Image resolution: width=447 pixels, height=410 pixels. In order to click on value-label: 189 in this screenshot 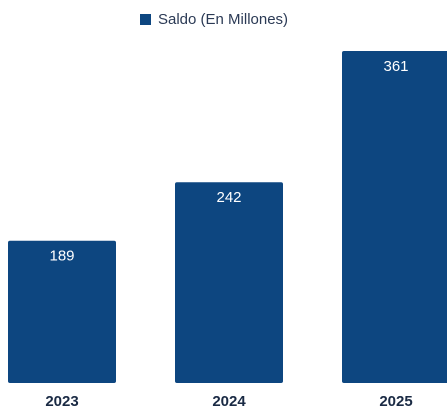, I will do `click(61, 256)`.